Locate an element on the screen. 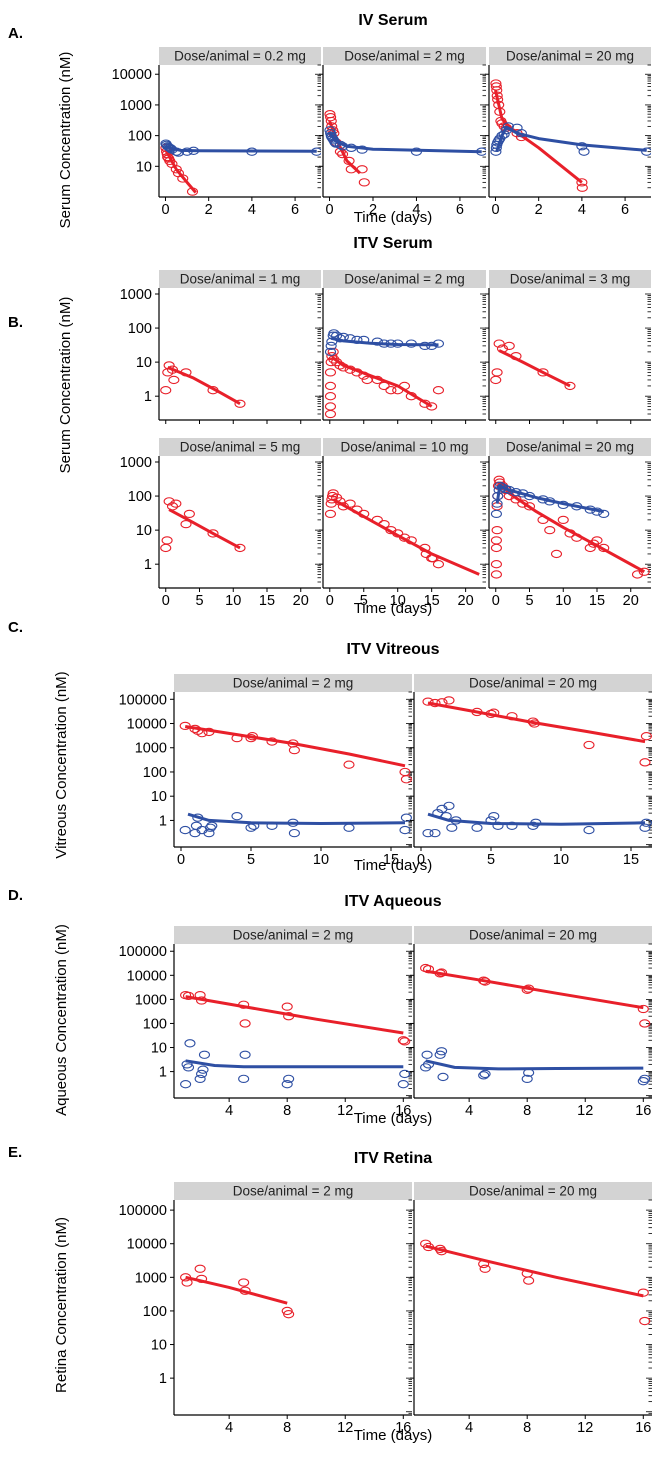 This screenshot has height=1463, width=654. y-tick-label: 10000 is located at coordinates (147, 1245).